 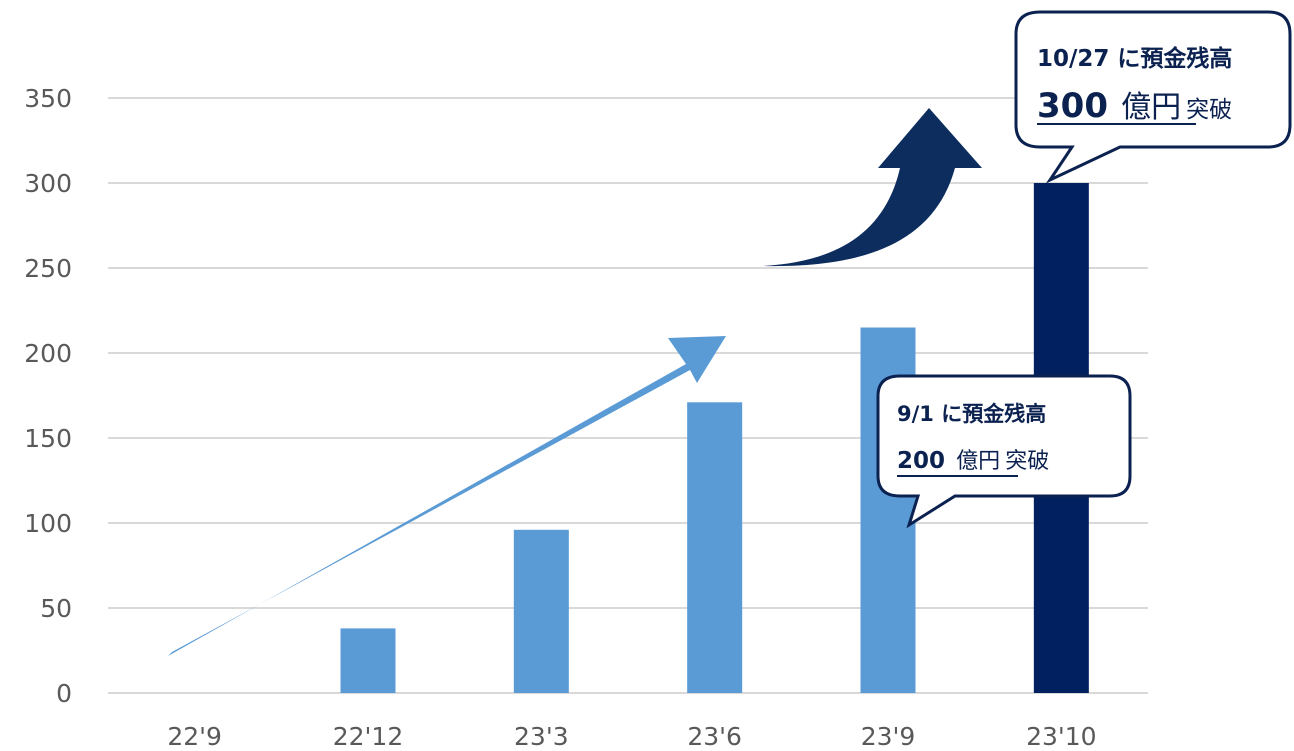 I want to click on callout-300-unit: 億円, so click(x=1151, y=107).